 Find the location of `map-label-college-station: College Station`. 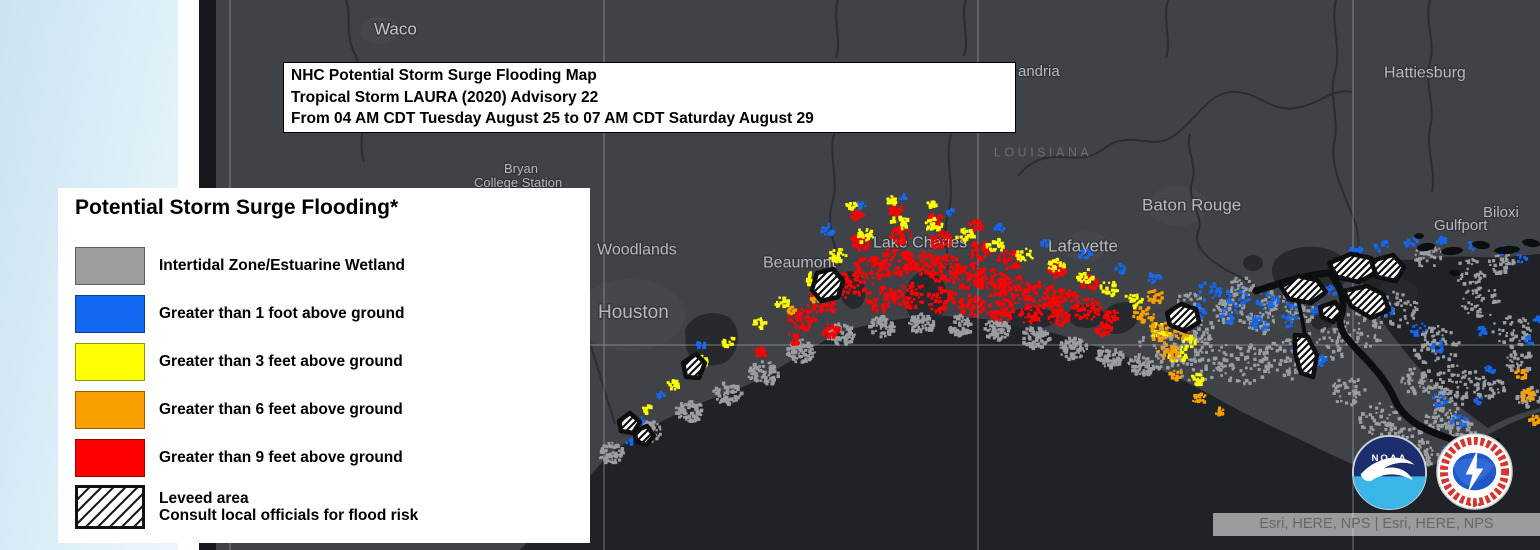

map-label-college-station: College Station is located at coordinates (518, 182).